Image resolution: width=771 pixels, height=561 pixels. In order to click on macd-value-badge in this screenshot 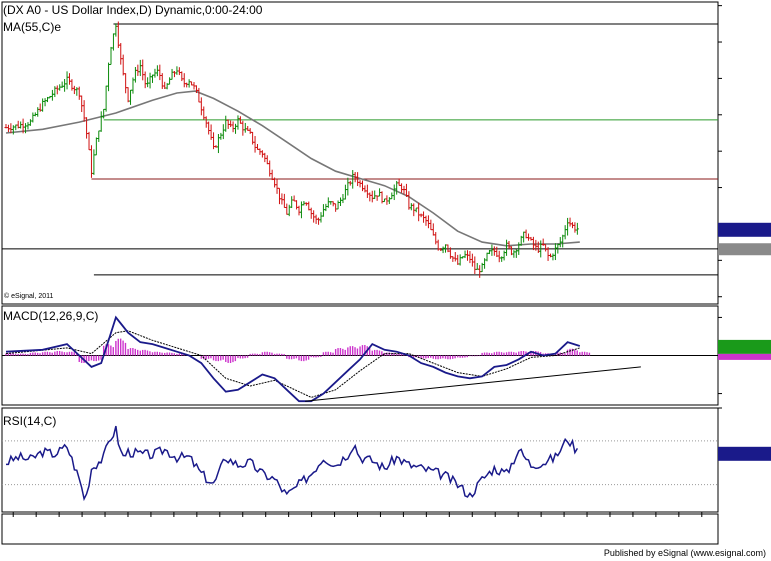, I will do `click(744, 346)`.